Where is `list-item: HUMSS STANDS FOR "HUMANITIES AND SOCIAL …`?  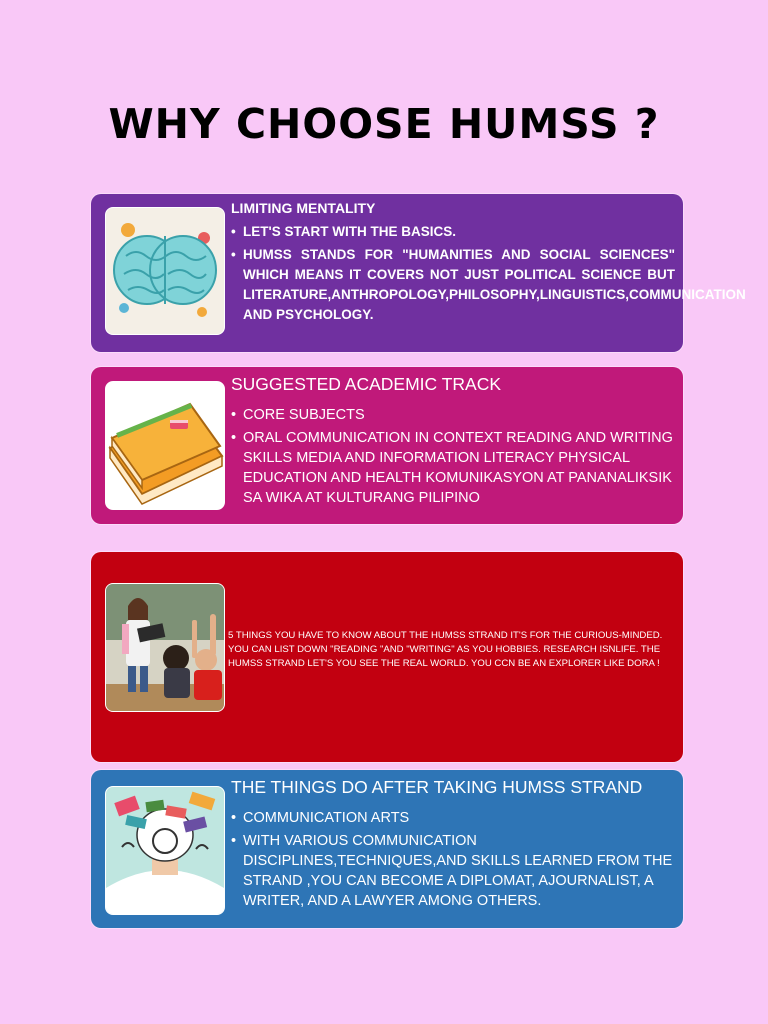
list-item: HUMSS STANDS FOR "HUMANITIES AND SOCIAL … is located at coordinates (488, 285).